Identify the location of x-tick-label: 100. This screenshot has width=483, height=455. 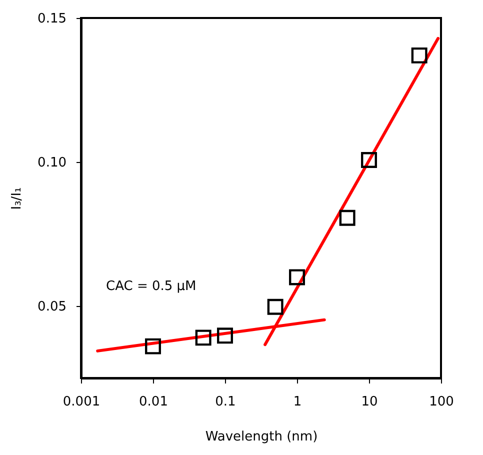
(441, 402).